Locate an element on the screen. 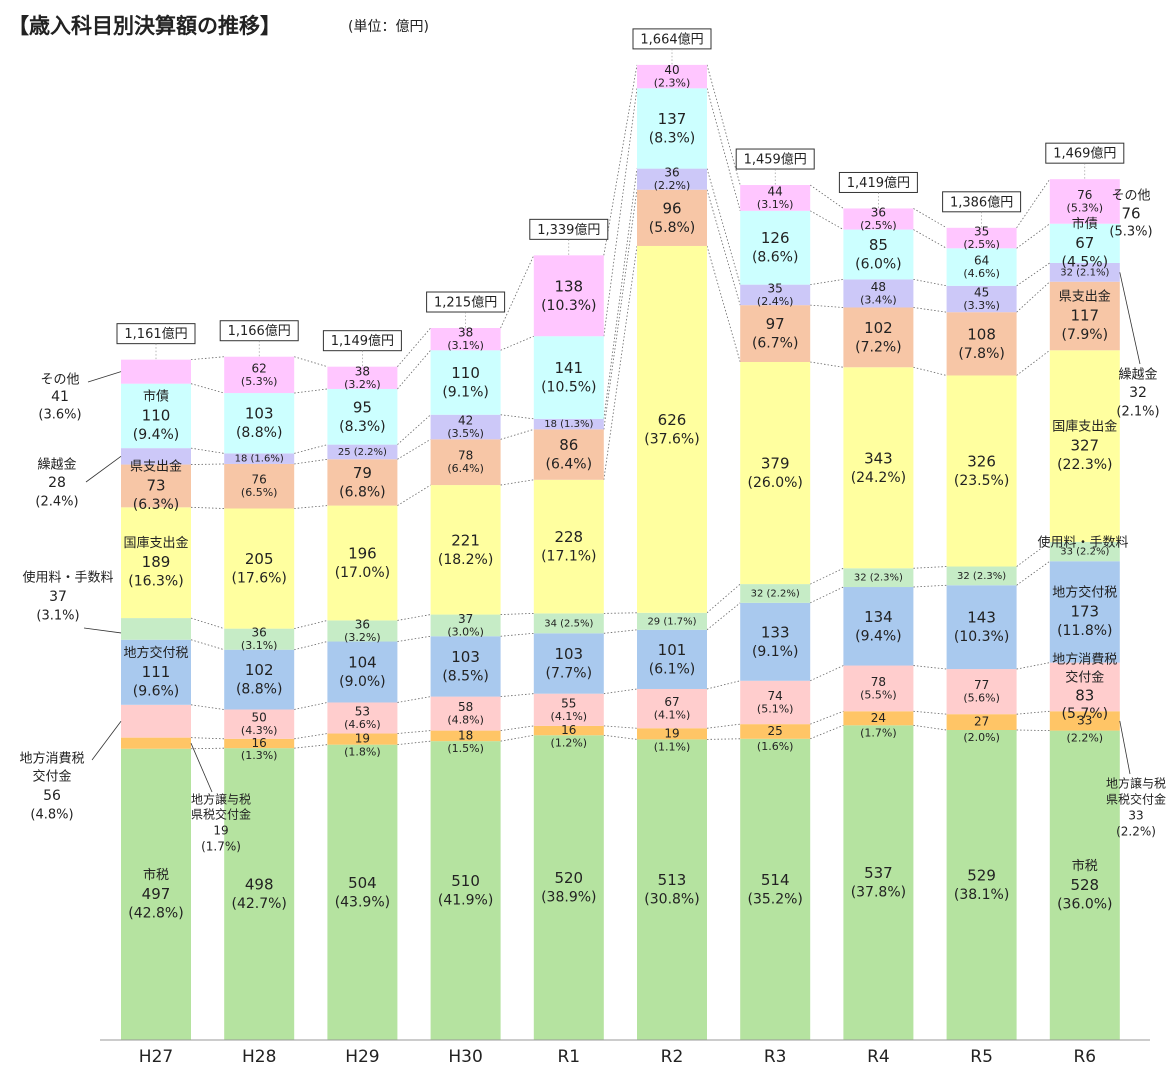  bar-市債-R4 is located at coordinates (878, 254).